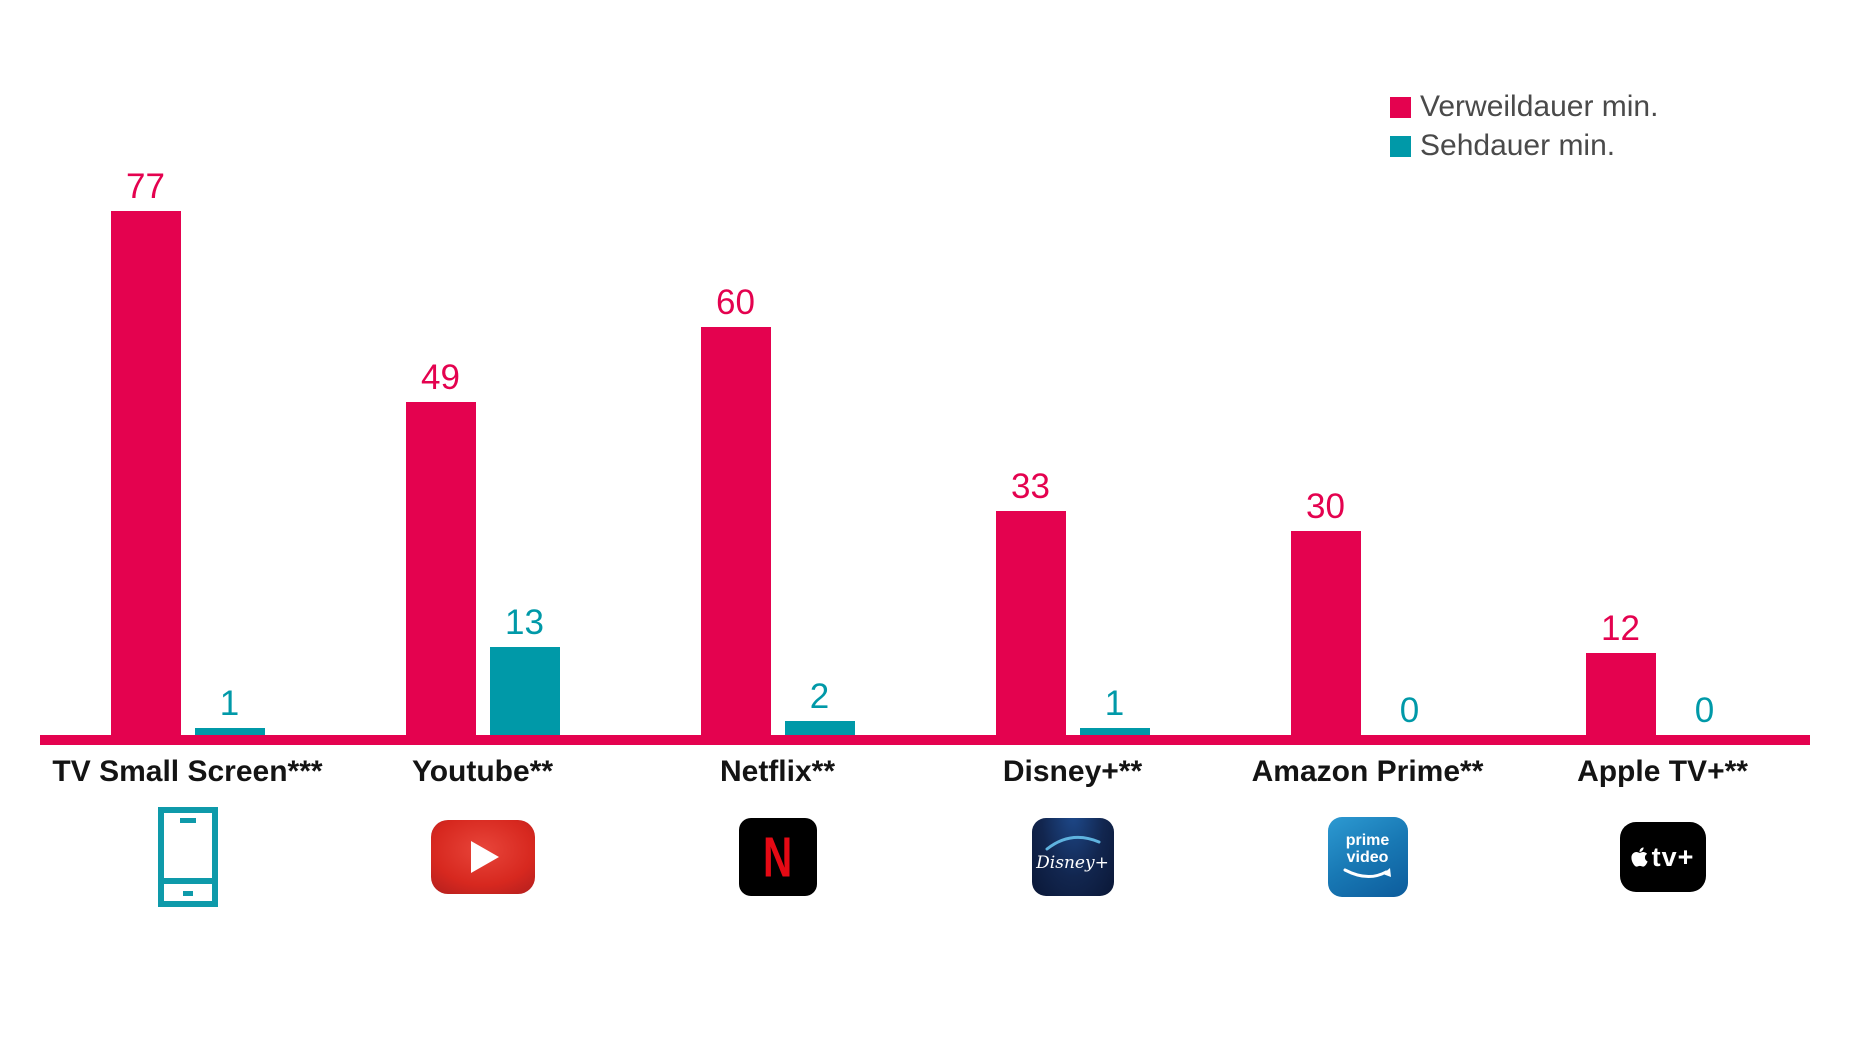 The height and width of the screenshot is (1047, 1860). I want to click on disney-plus-wordmark: Disney+, so click(1072, 863).